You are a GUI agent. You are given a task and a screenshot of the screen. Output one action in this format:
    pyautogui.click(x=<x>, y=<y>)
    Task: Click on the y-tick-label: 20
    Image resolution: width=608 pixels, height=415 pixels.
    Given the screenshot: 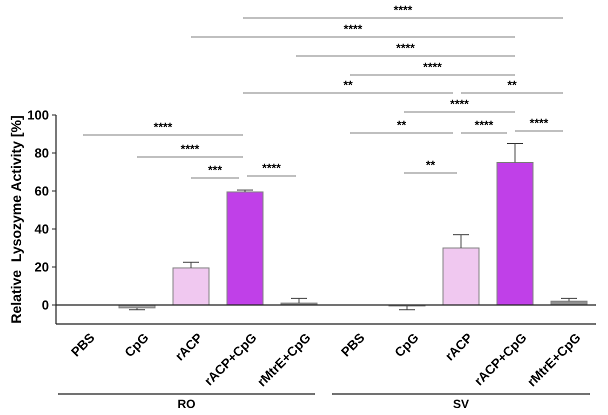 What is the action you would take?
    pyautogui.click(x=41, y=267)
    